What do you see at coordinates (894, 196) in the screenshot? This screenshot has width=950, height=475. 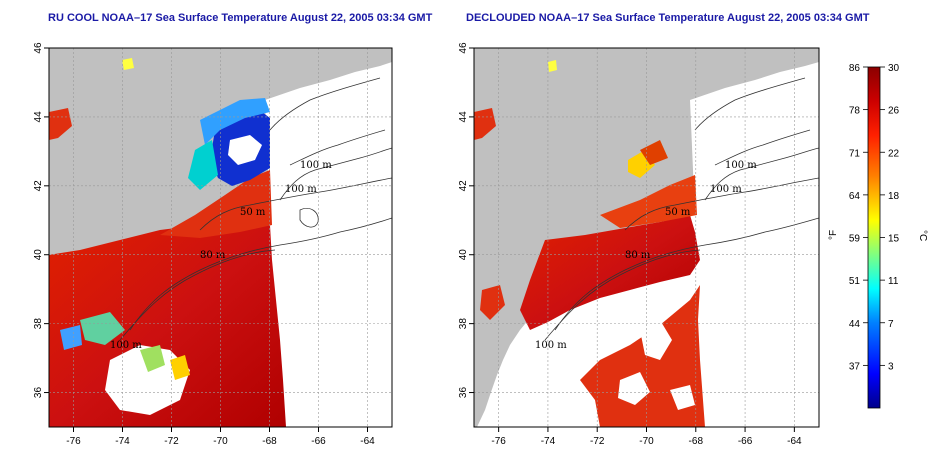 I see `celsius-tick-label: 18` at bounding box center [894, 196].